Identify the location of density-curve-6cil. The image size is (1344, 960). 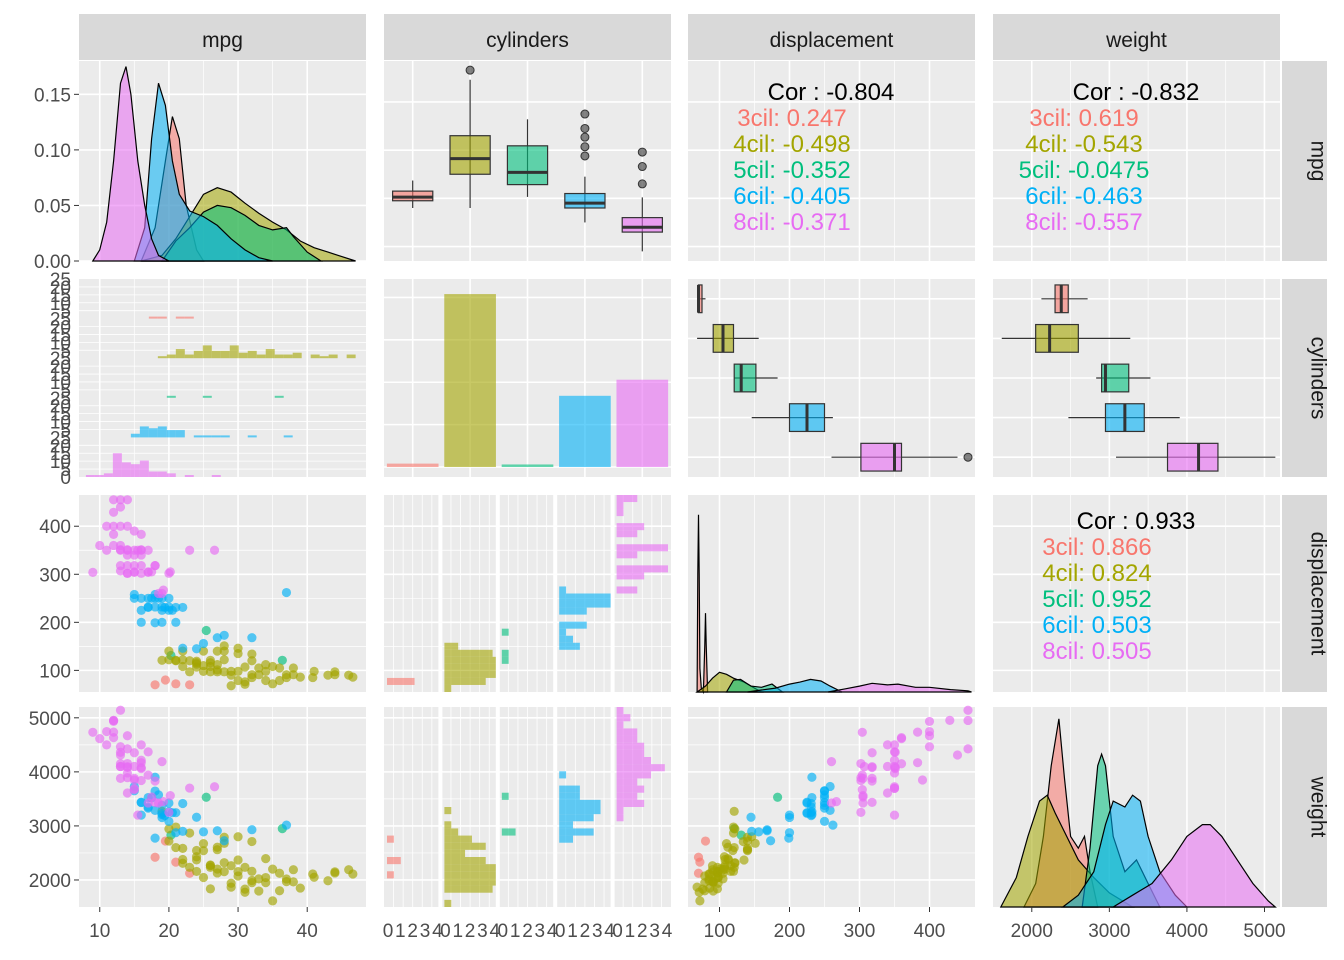
(795, 685).